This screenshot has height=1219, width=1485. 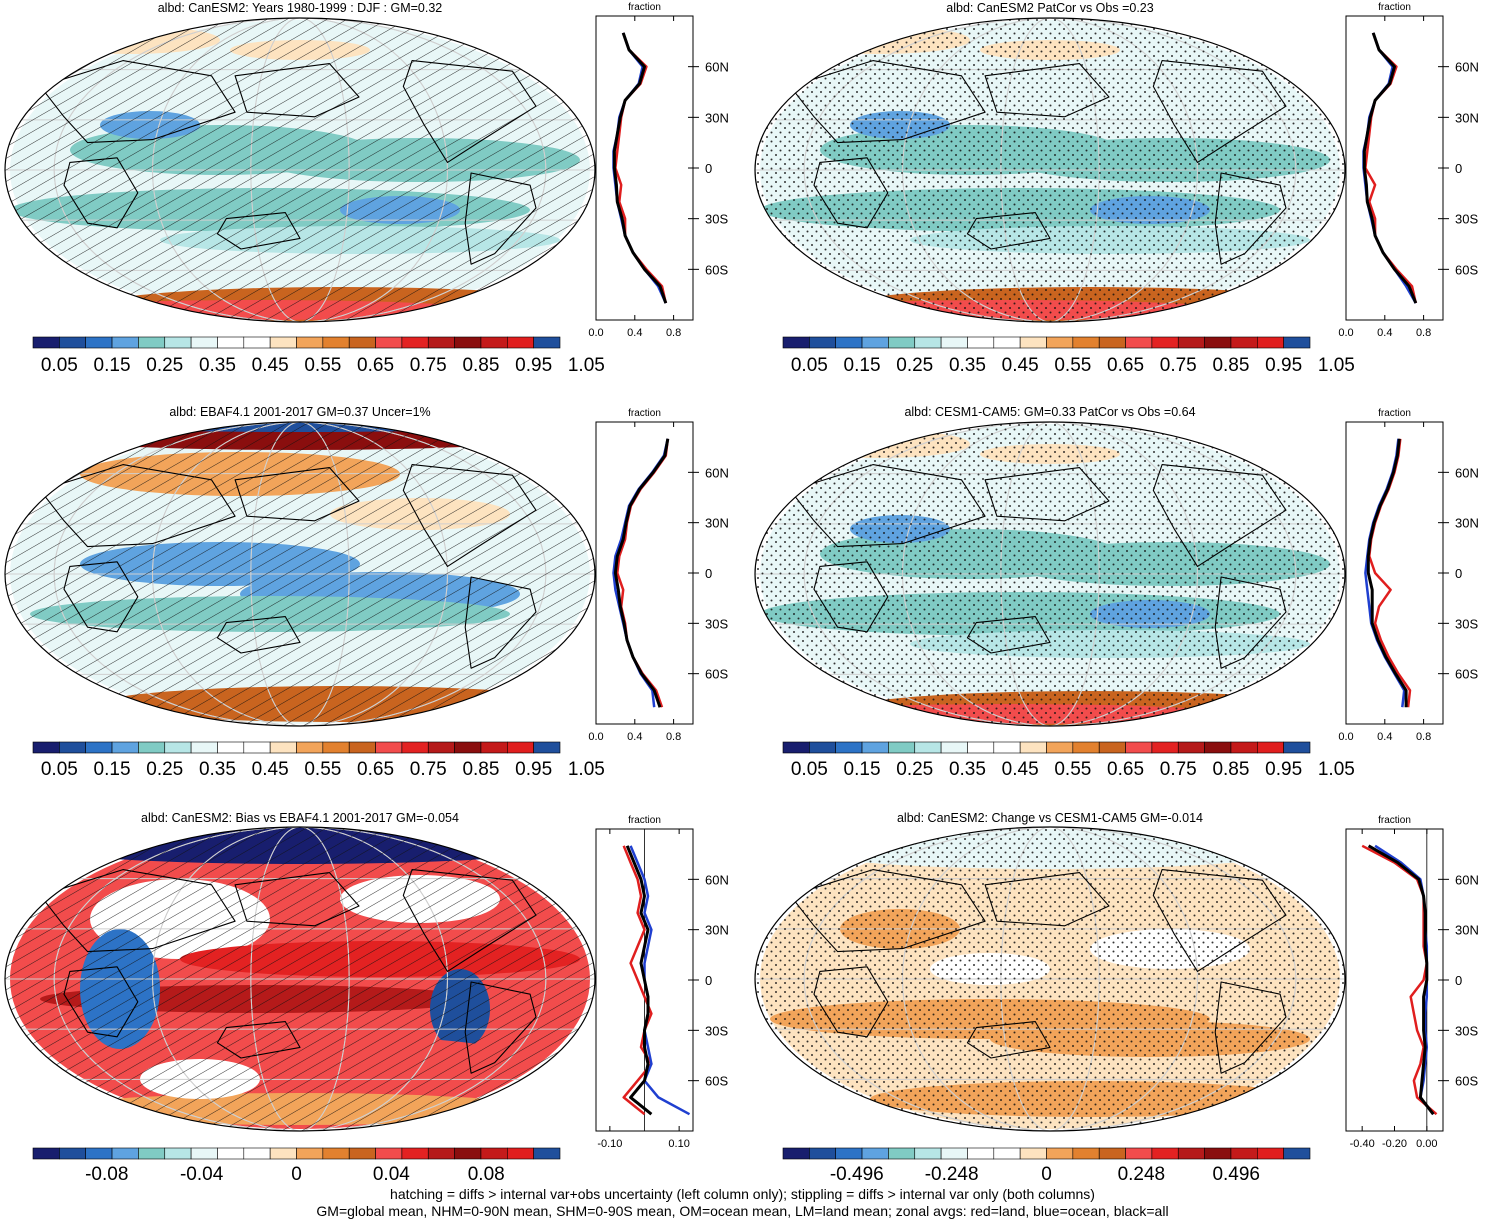 I want to click on colorbar-tick-label: -0.04, so click(x=202, y=1174).